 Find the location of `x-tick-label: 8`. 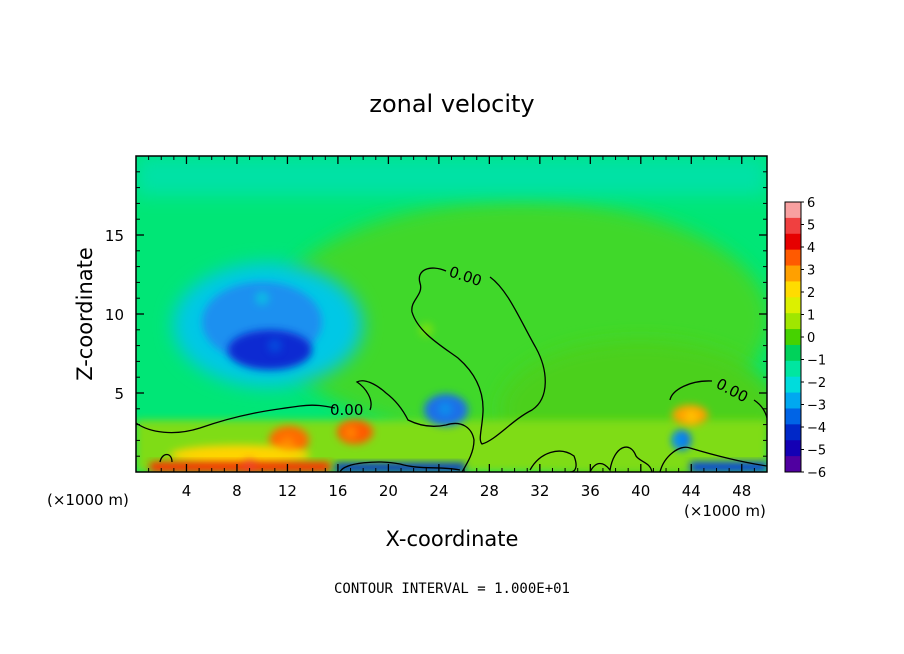

x-tick-label: 8 is located at coordinates (237, 491).